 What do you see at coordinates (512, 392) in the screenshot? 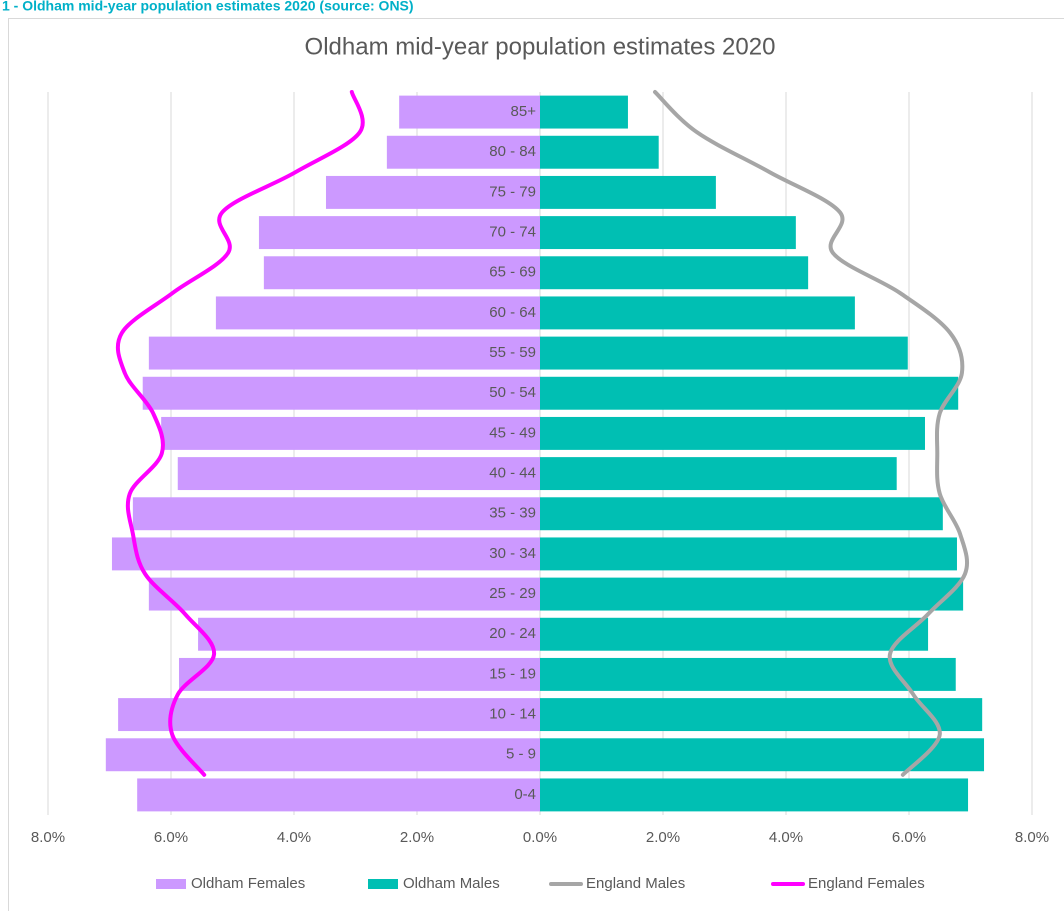
I see `category-label: 50 - 54` at bounding box center [512, 392].